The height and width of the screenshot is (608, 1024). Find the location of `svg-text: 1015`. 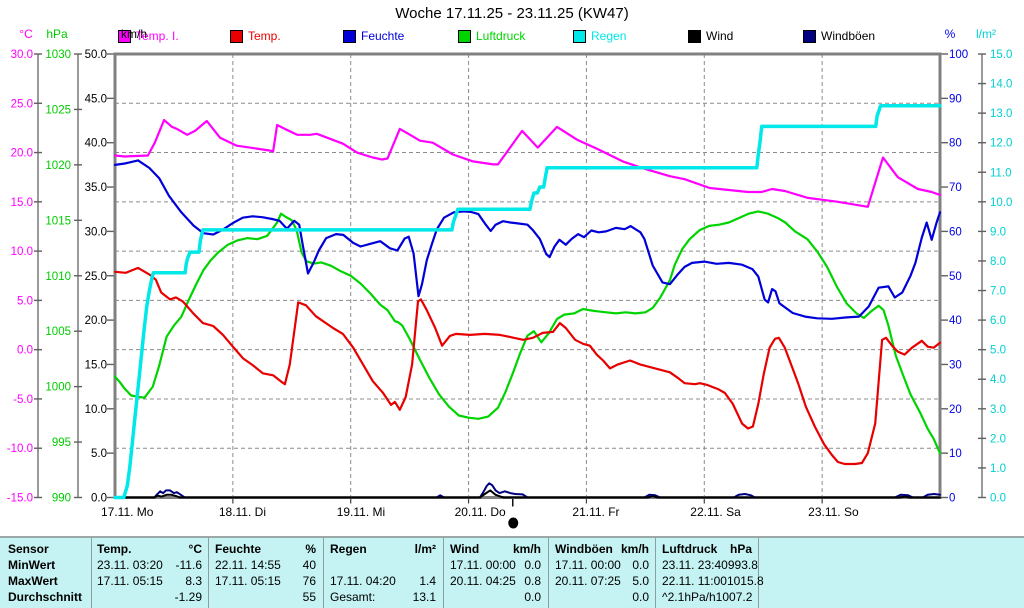

svg-text: 1015 is located at coordinates (58, 221).